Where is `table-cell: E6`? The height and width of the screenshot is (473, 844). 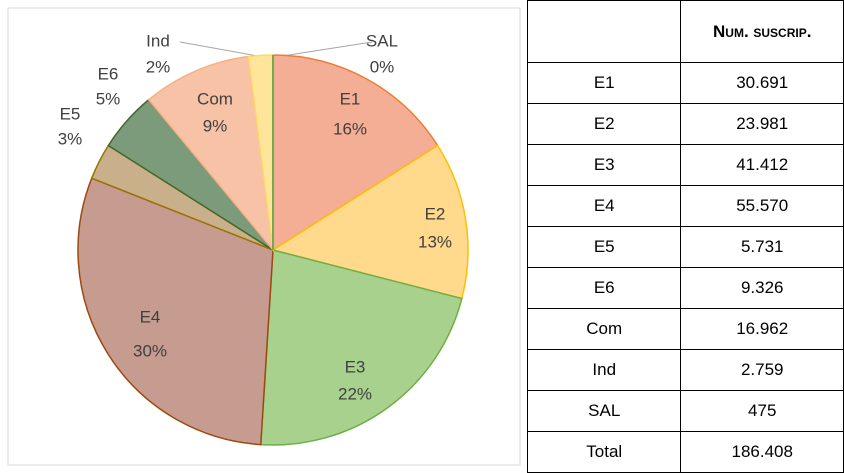 table-cell: E6 is located at coordinates (604, 288).